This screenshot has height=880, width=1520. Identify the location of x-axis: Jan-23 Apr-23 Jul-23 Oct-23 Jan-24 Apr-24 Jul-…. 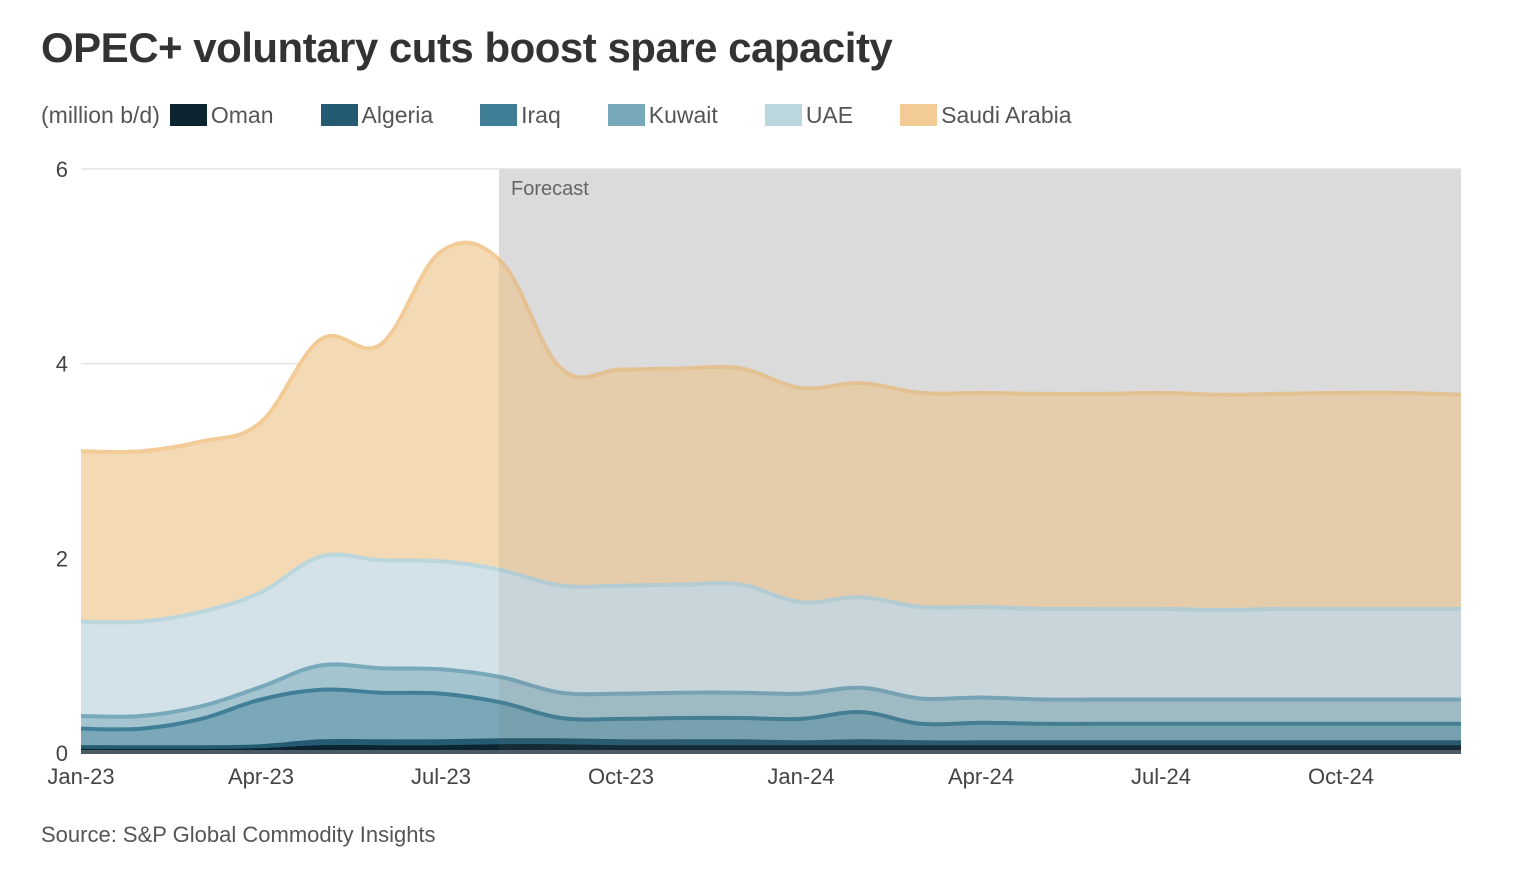
(710, 776).